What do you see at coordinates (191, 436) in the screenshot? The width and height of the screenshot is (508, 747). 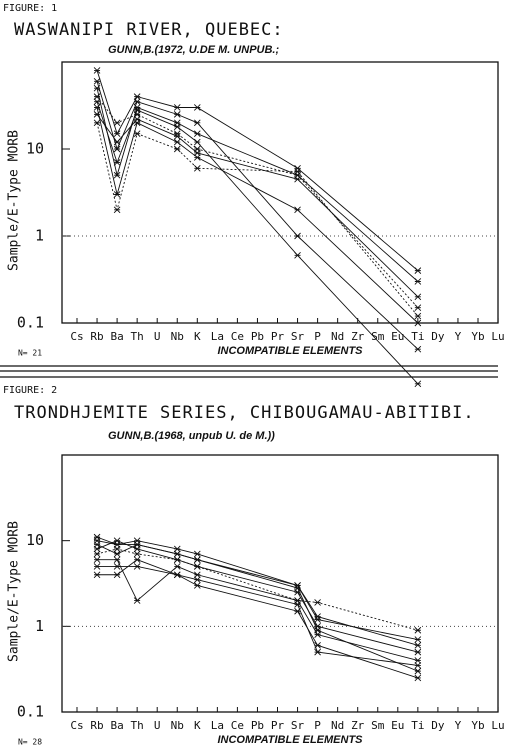 I see `chart-subtitle: GUNN,B.(1968, unpub U. de M.))` at bounding box center [191, 436].